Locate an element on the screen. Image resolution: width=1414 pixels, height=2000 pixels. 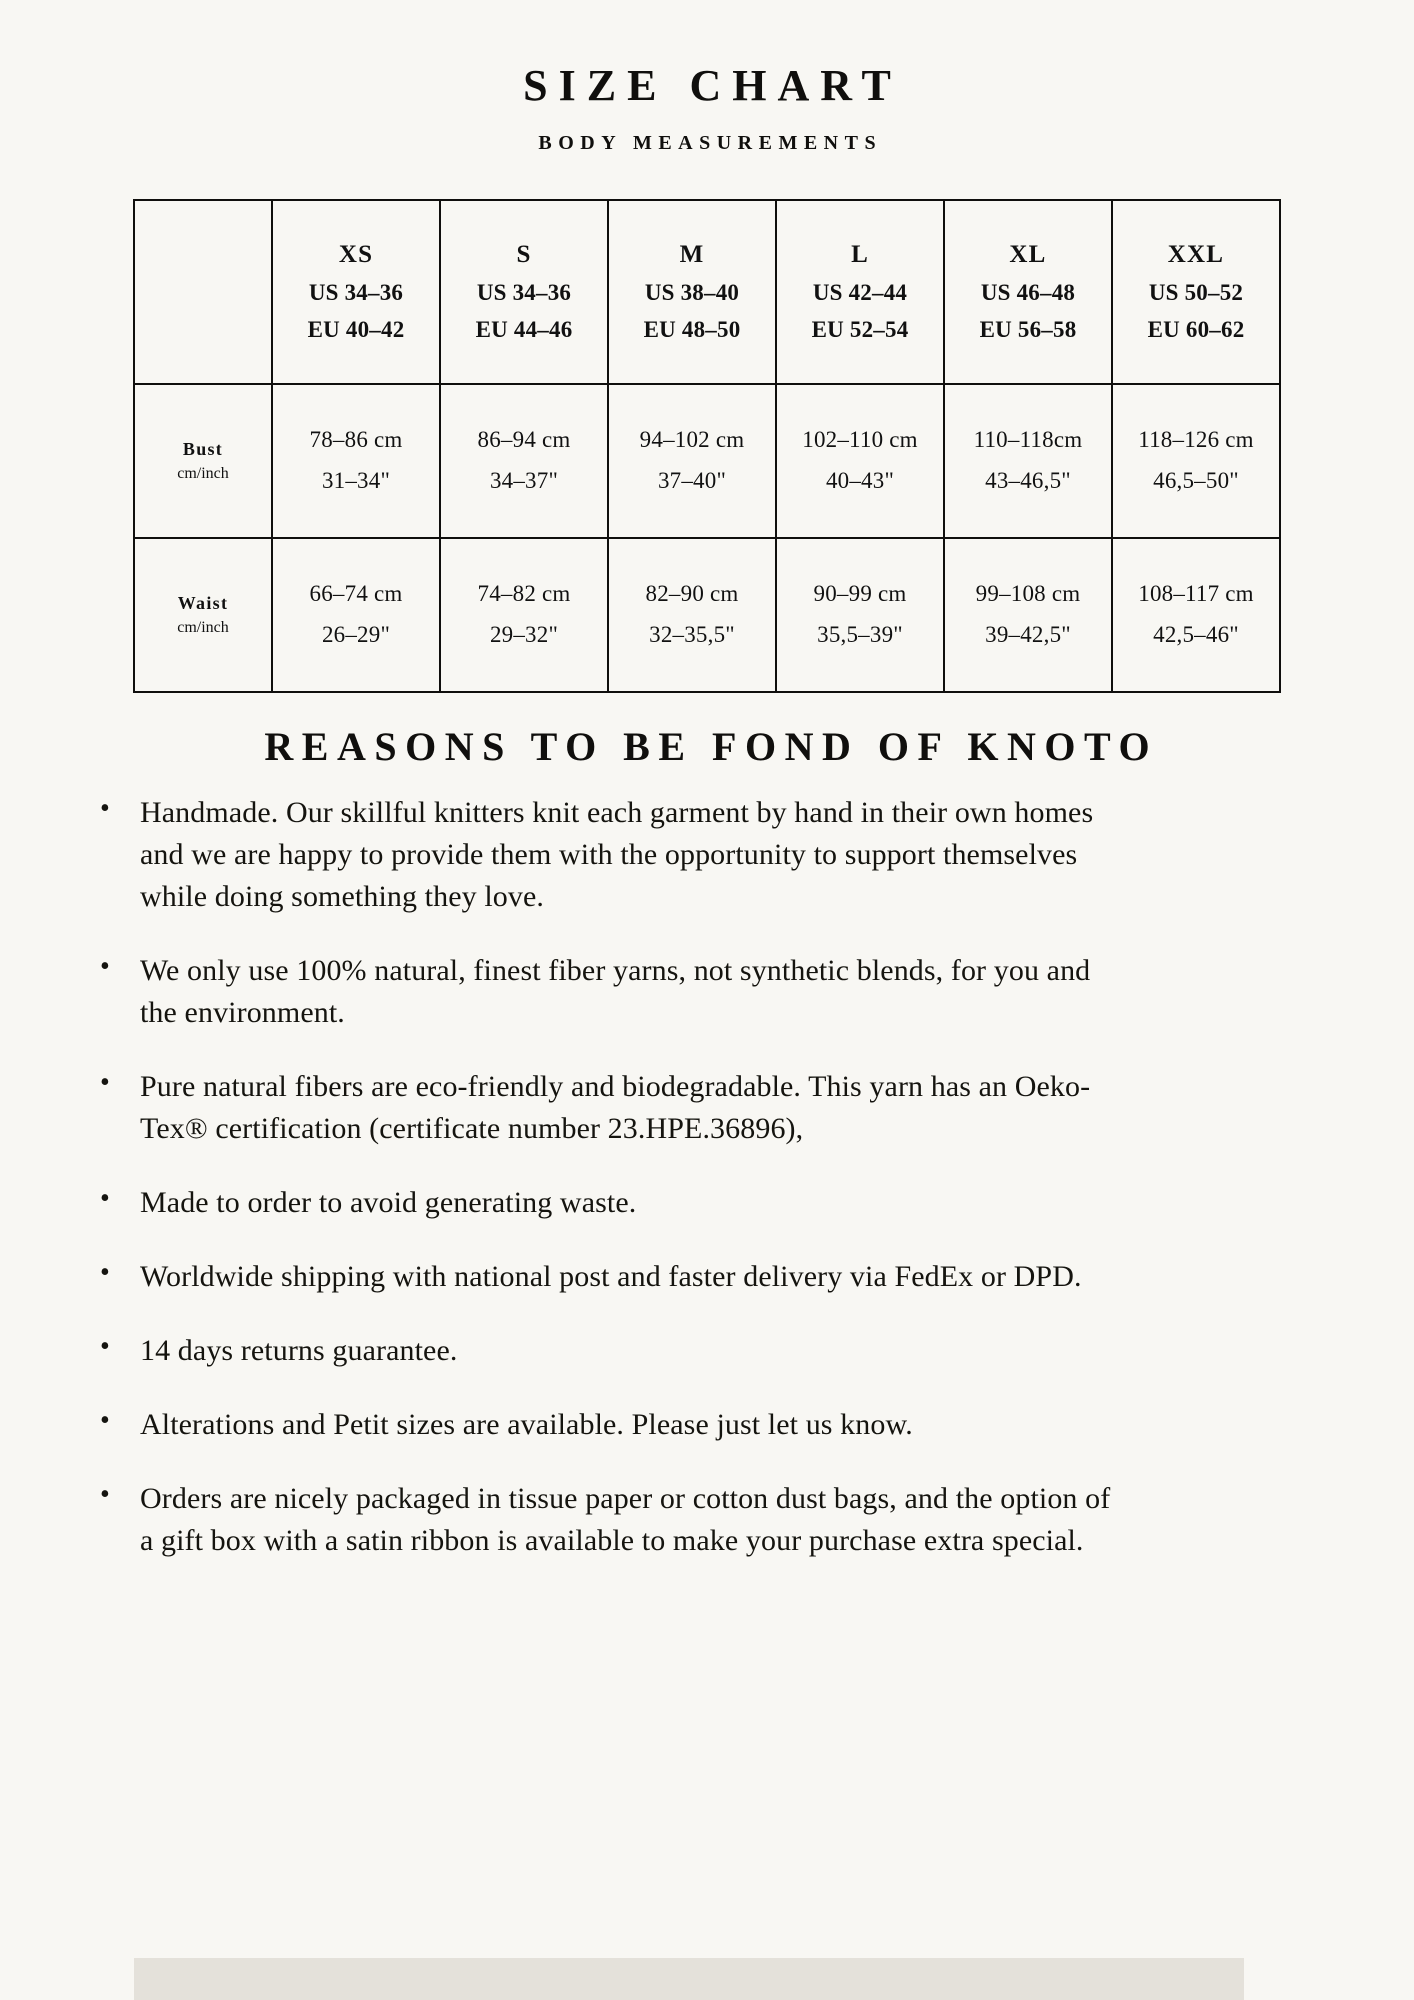
measurement-cm: 110–118cm is located at coordinates (1028, 440).